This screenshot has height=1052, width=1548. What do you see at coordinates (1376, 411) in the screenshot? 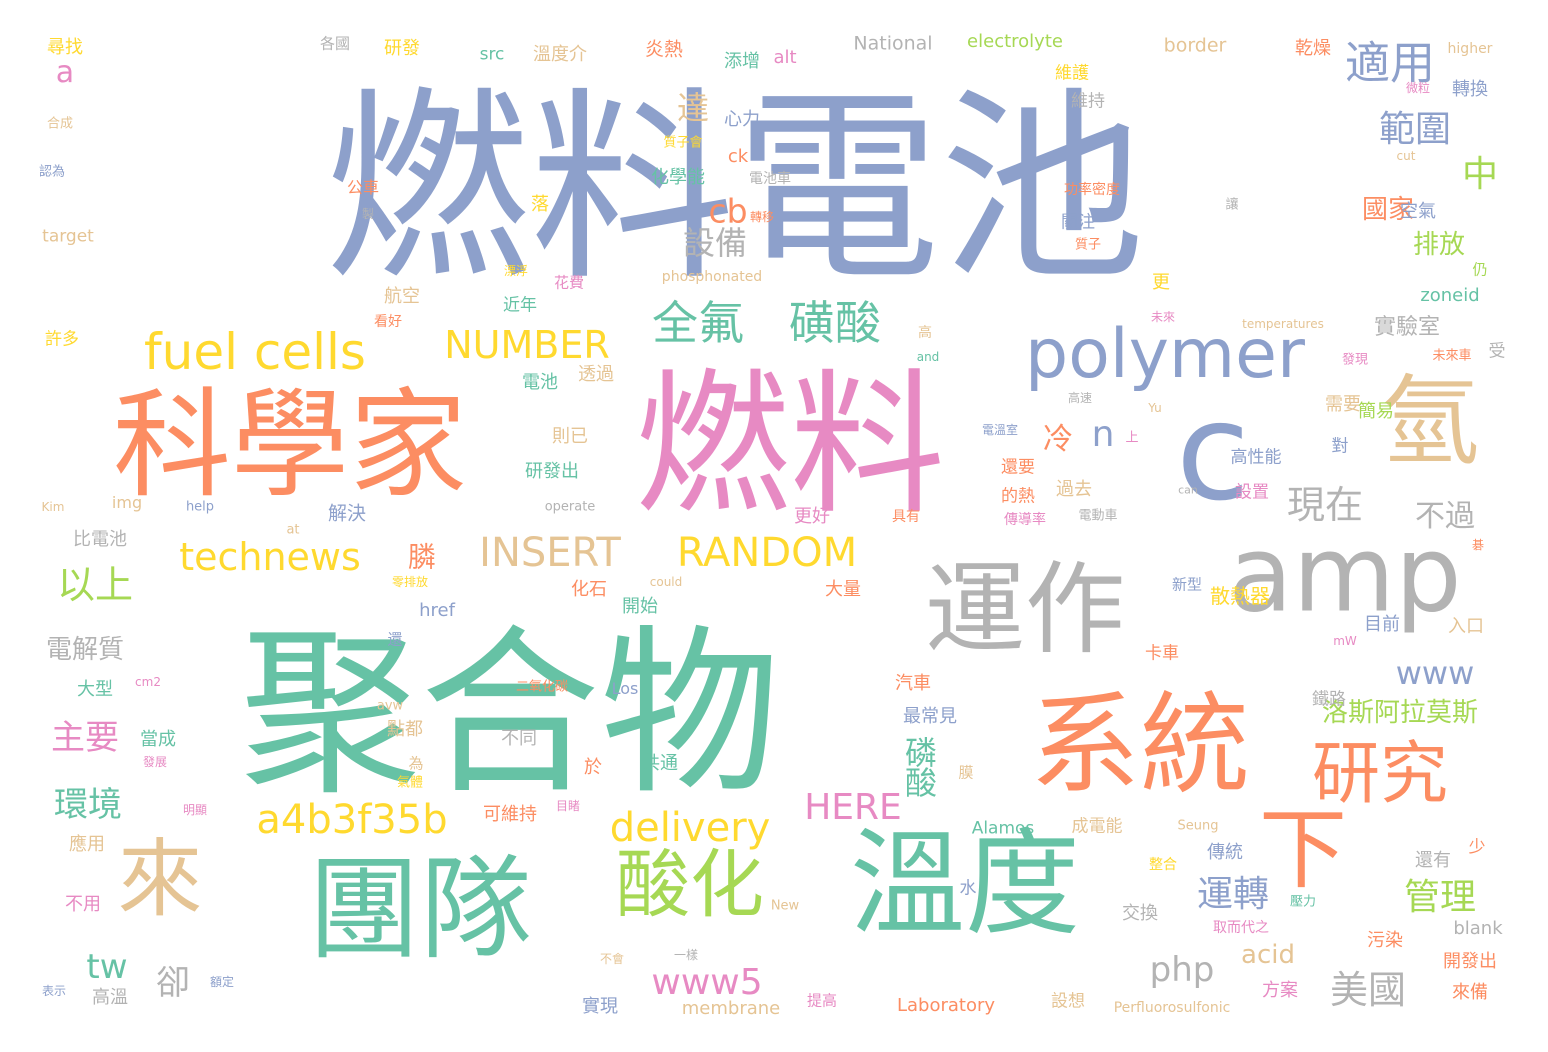
I see `cloud-word: 簡易` at bounding box center [1376, 411].